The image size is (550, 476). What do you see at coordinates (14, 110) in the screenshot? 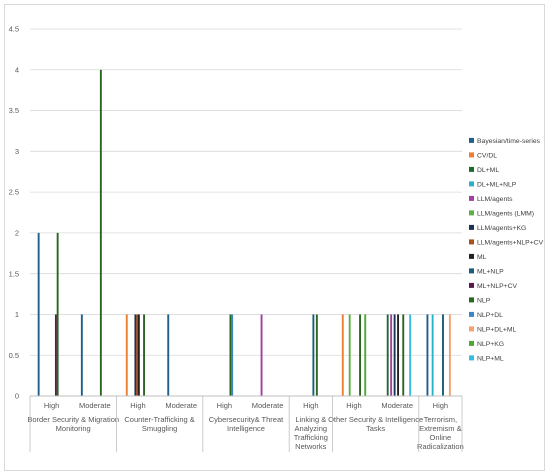
I see `y-tick-label: 3.5` at bounding box center [14, 110].